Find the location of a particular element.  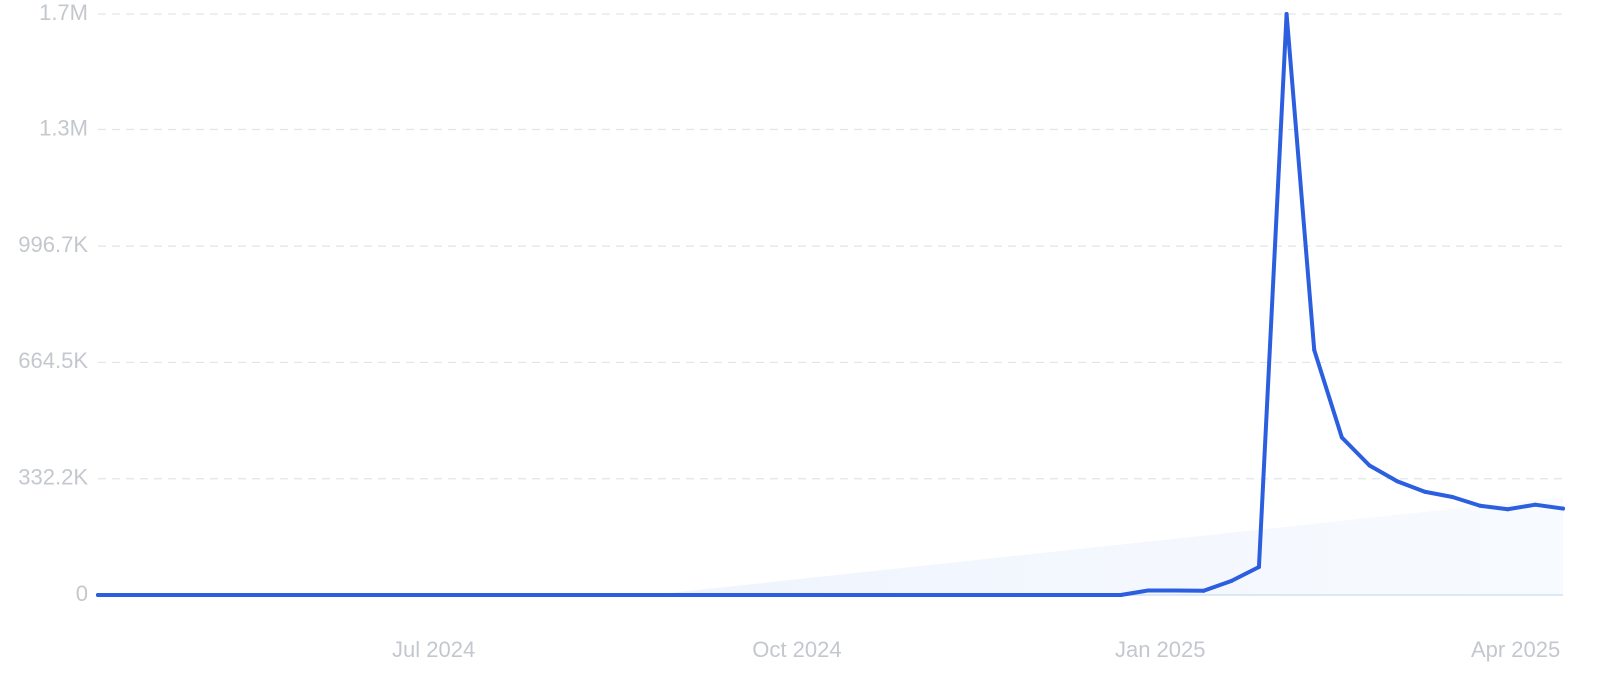

trend-area-shape is located at coordinates (1106, 546).